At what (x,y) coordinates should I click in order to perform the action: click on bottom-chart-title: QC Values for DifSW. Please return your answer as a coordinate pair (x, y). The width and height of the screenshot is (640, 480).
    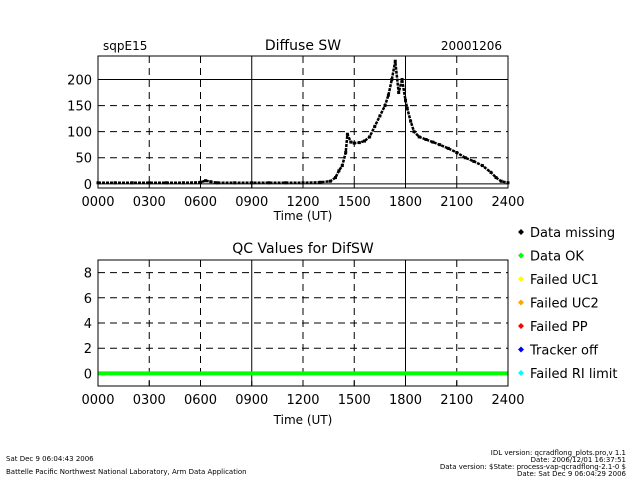
    Looking at the image, I should click on (303, 249).